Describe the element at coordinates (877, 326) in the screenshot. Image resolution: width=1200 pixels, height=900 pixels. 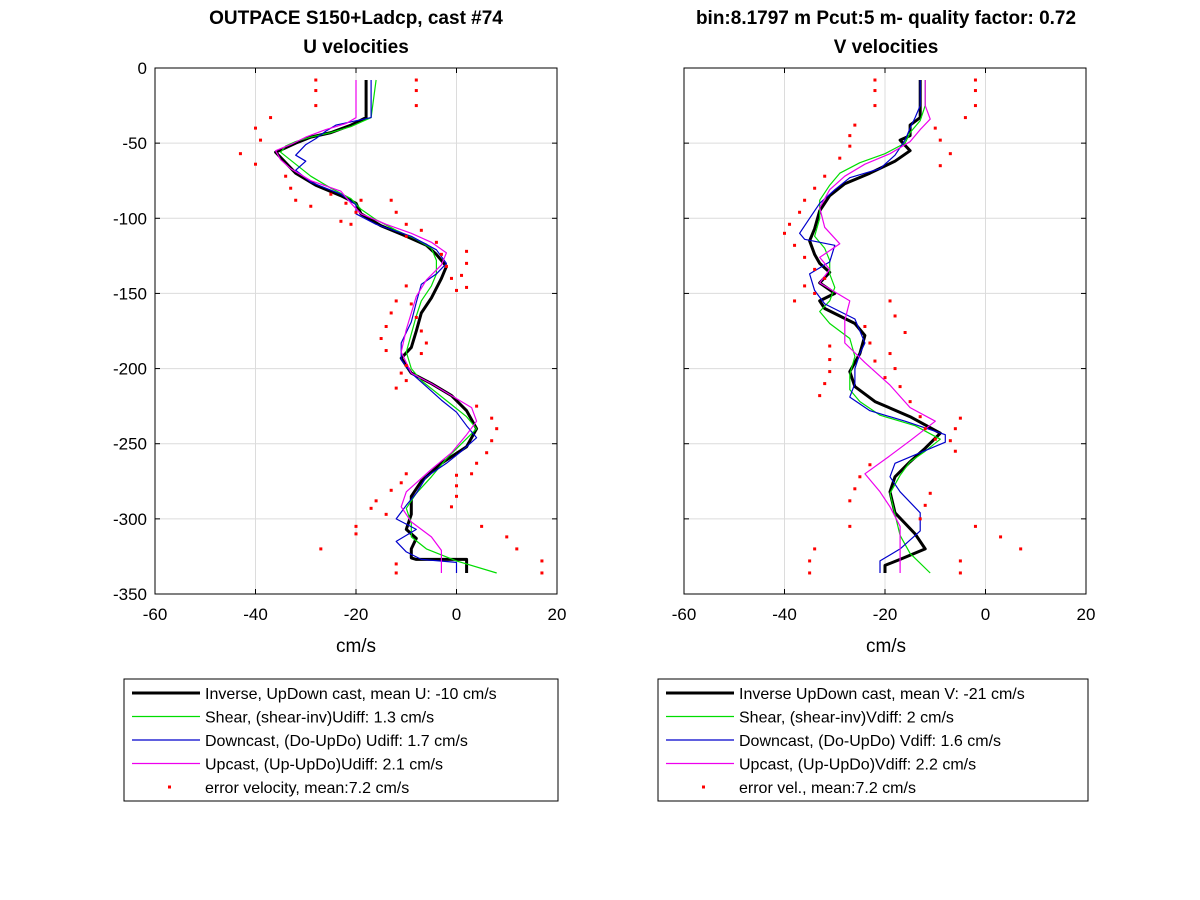
I see `v-upcast-line` at that location.